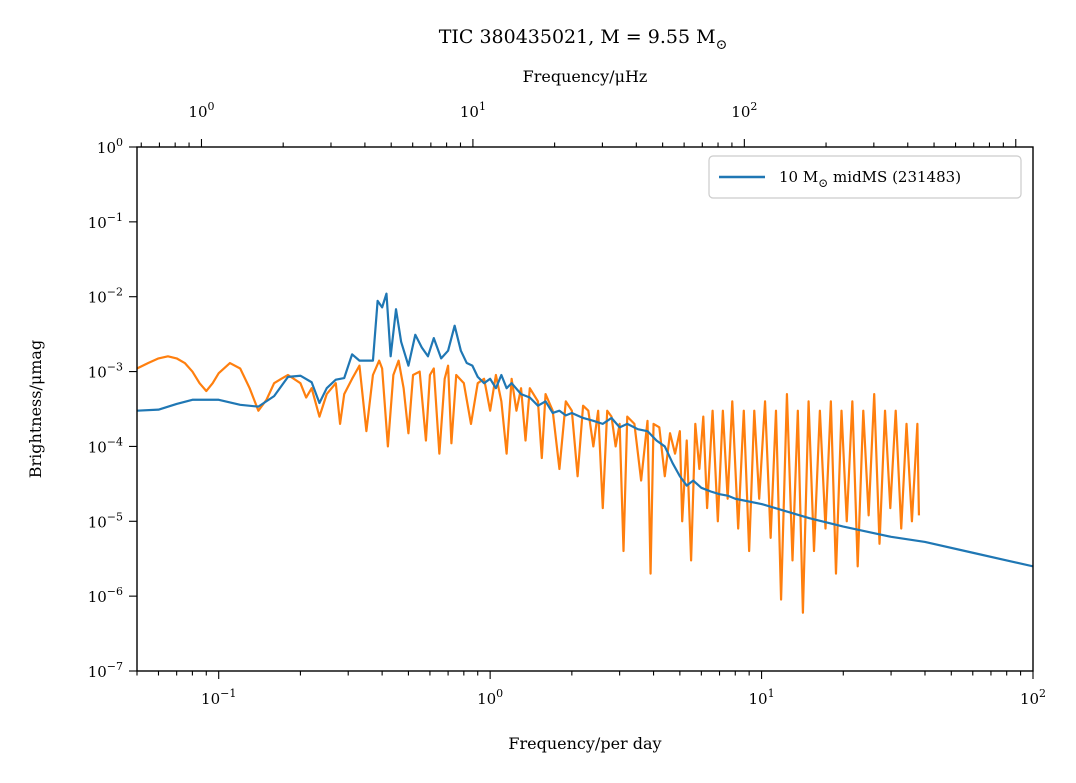 This screenshot has width=1076, height=783. Describe the element at coordinates (583, 39) in the screenshot. I see `chart-title: TIC 380435021, M = 9.55 M⊙` at that location.